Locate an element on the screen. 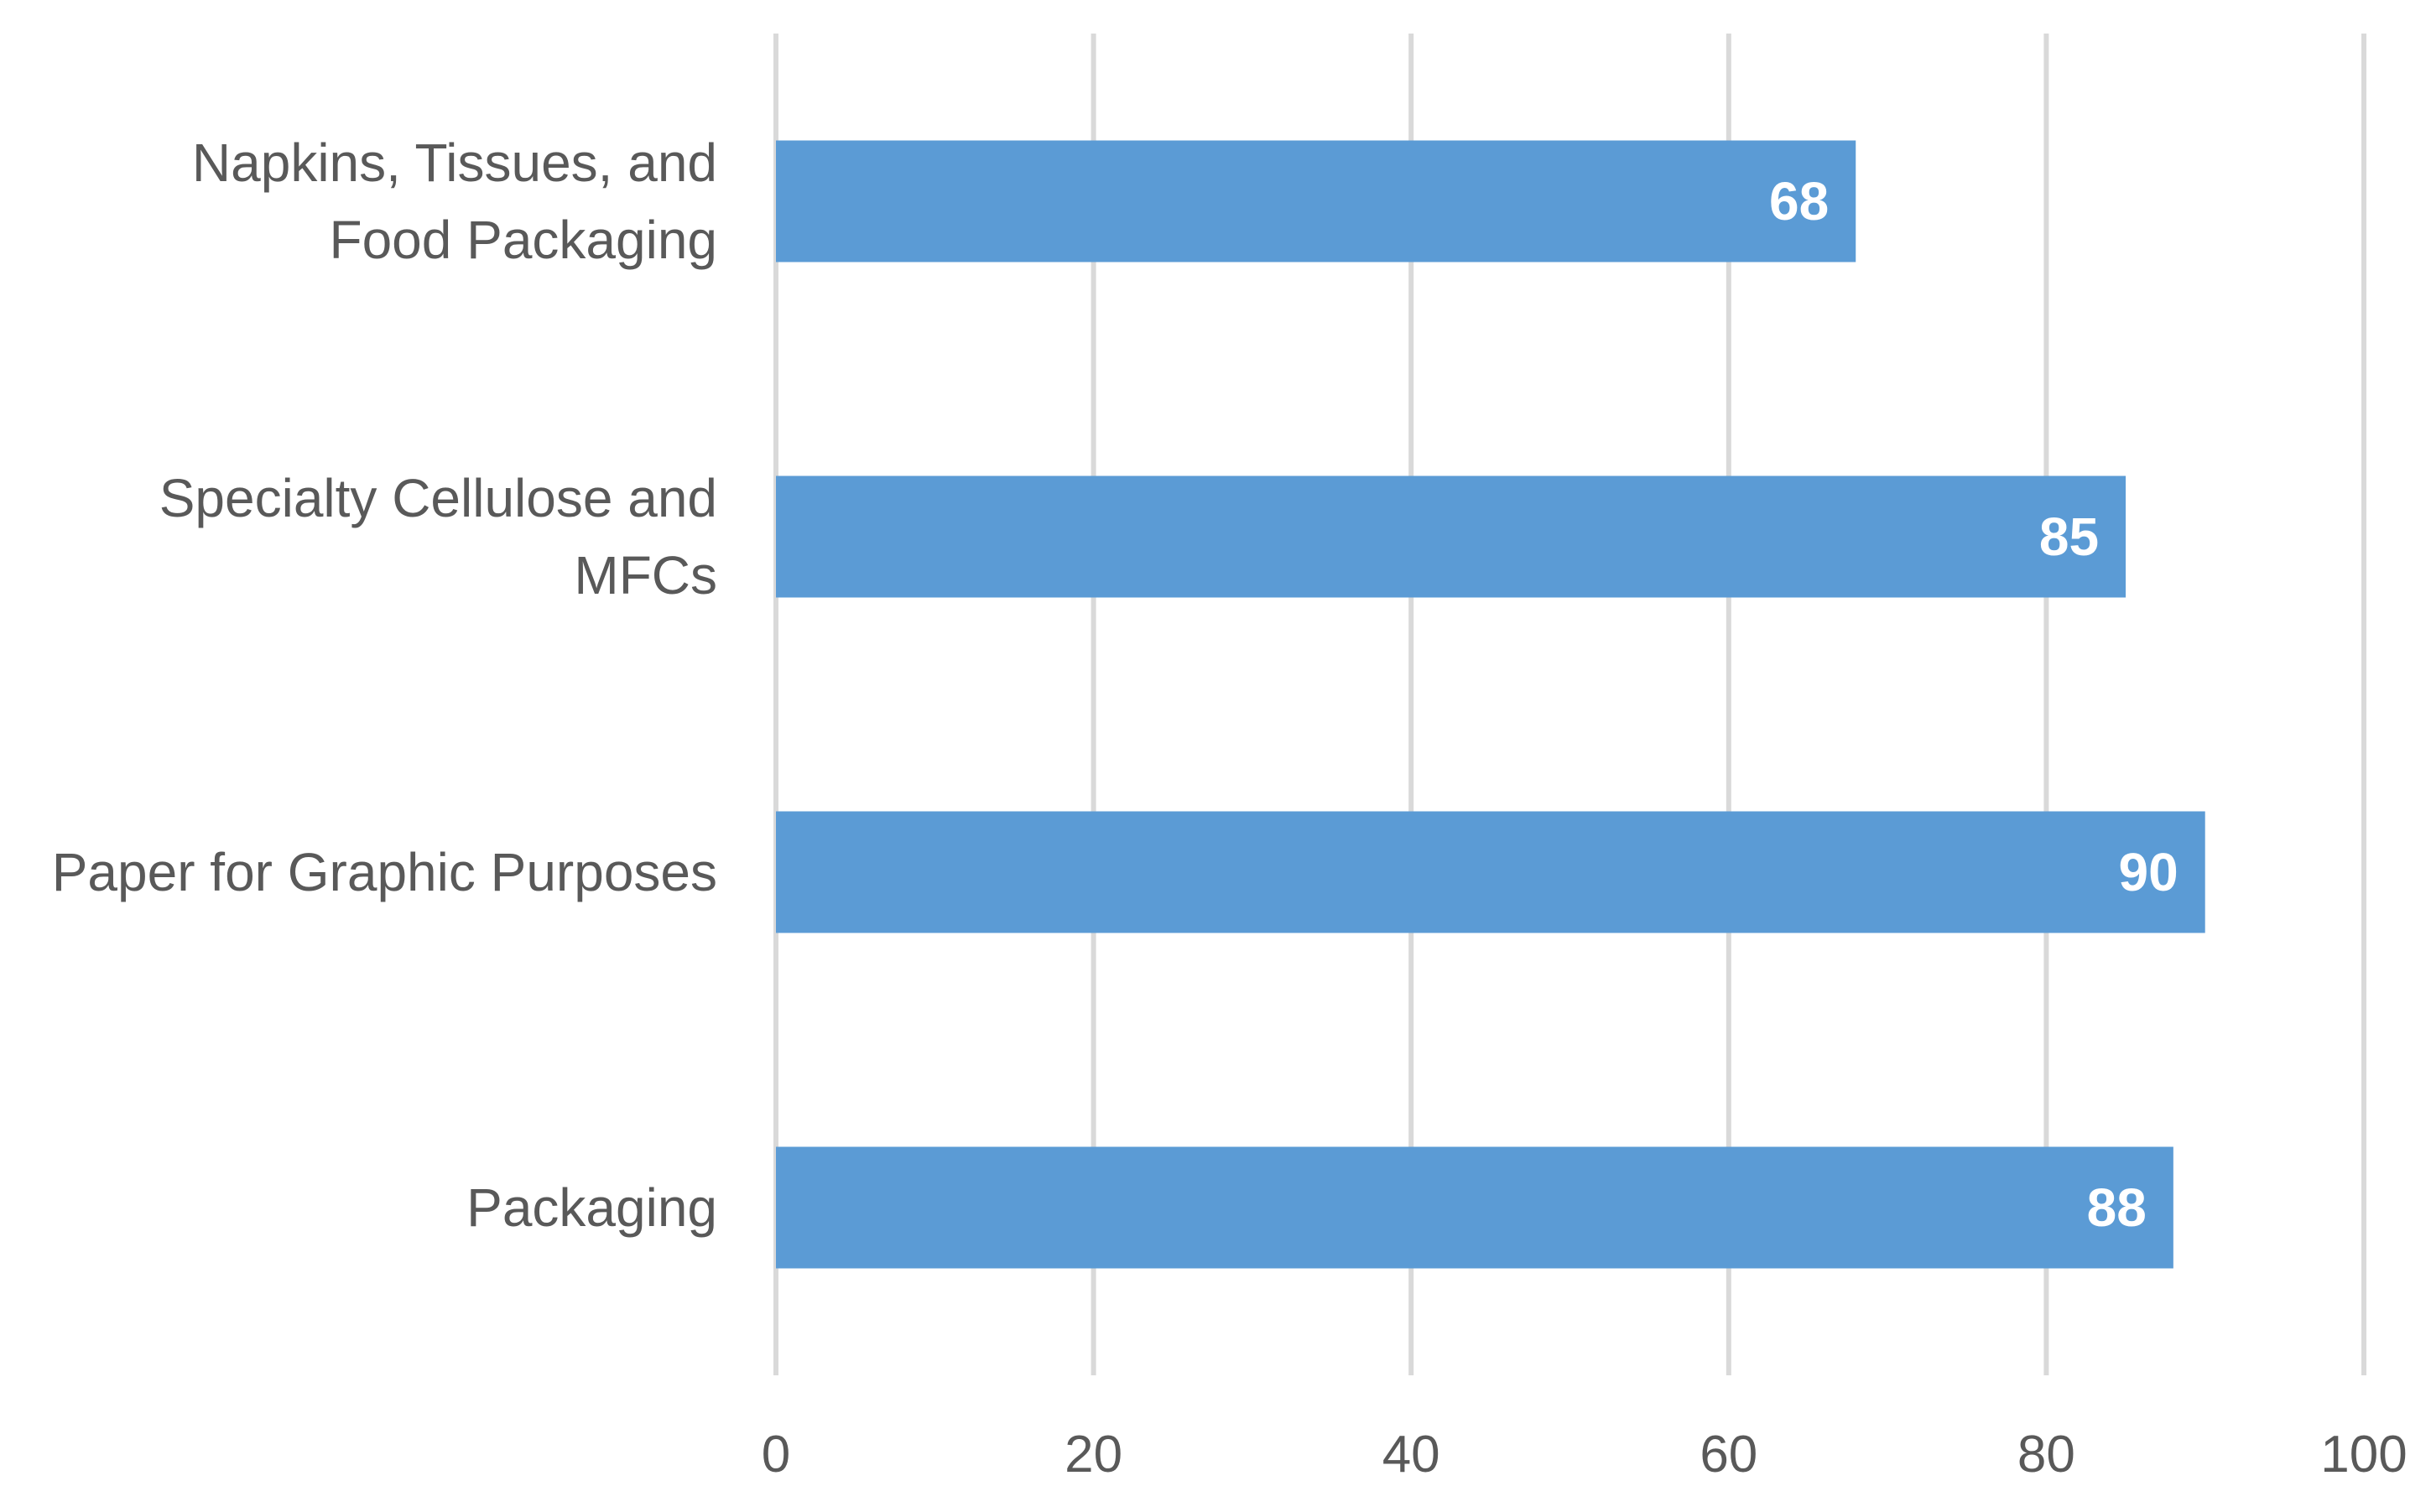  category-label-line: Napkins, Tissues, and is located at coordinates (455, 162).